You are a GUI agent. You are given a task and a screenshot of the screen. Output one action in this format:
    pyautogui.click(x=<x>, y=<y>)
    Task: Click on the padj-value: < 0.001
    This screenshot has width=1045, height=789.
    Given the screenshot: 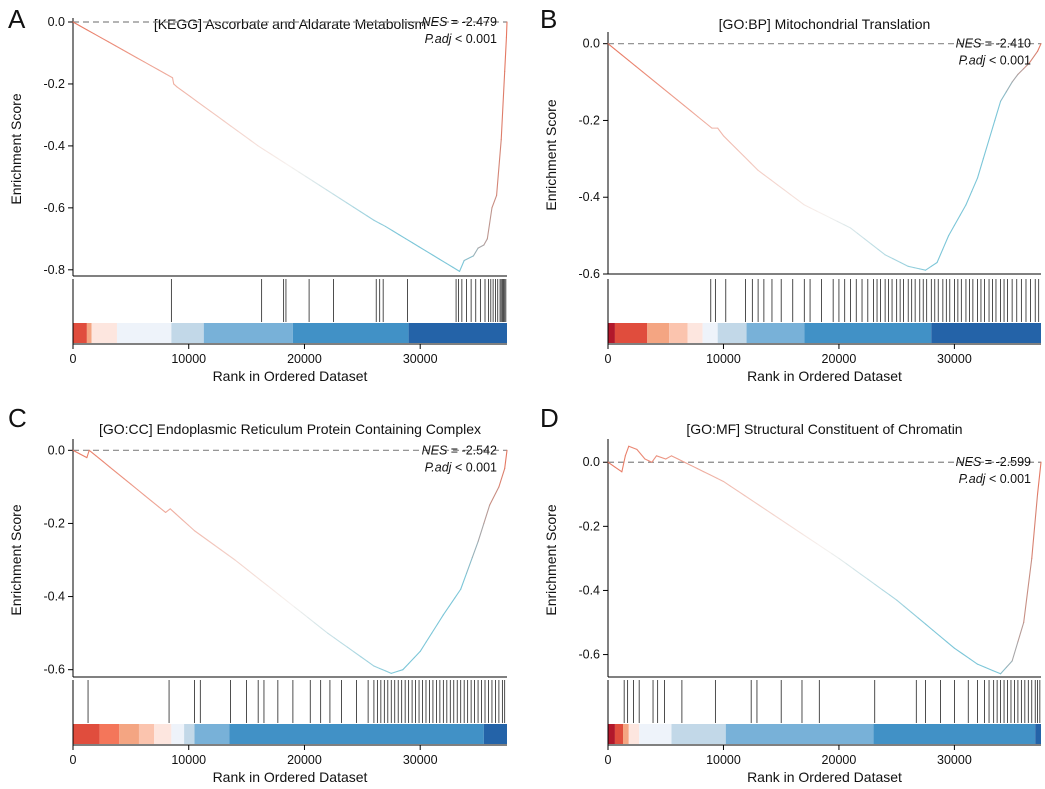 What is the action you would take?
    pyautogui.click(x=1008, y=479)
    